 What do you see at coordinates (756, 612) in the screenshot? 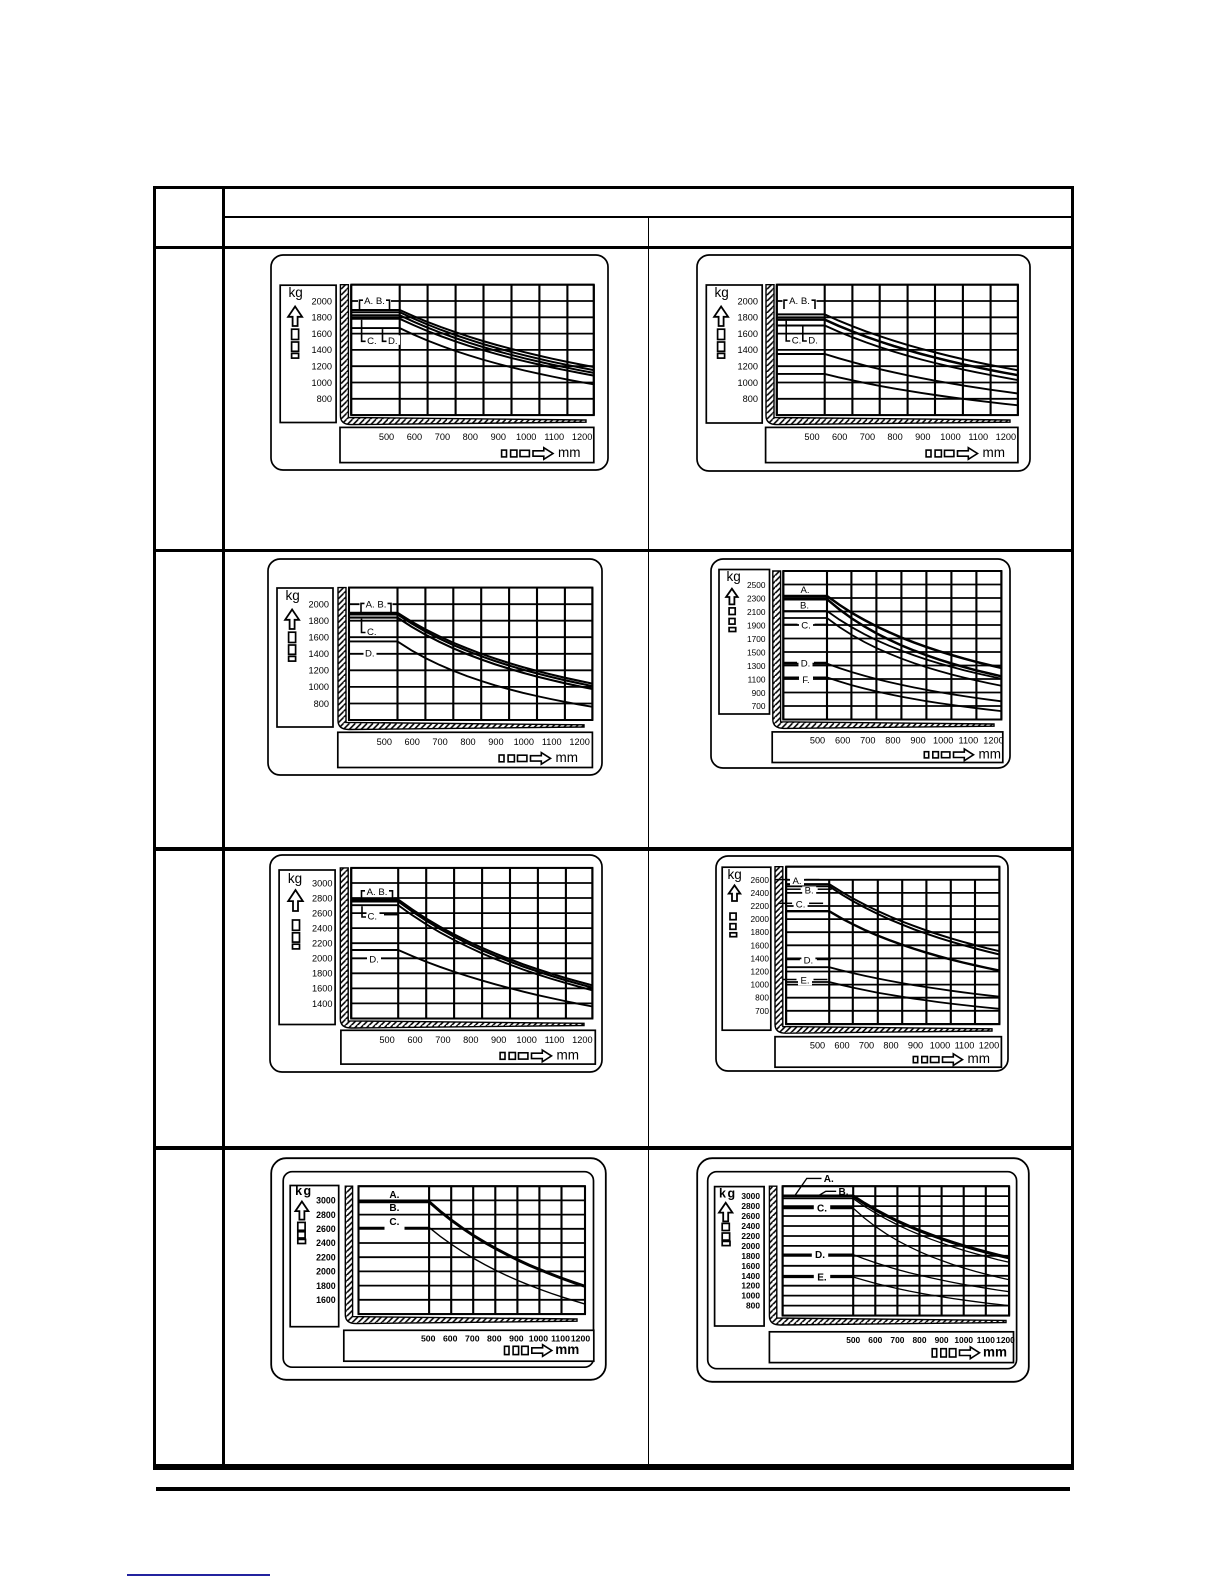
I see `svg-text: 2100` at bounding box center [756, 612].